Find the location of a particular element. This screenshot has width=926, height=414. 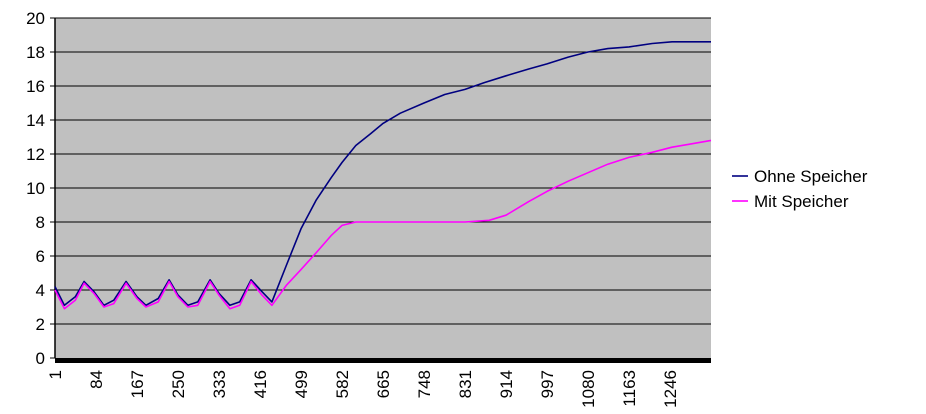

x-tick-label: 250 is located at coordinates (178, 384).